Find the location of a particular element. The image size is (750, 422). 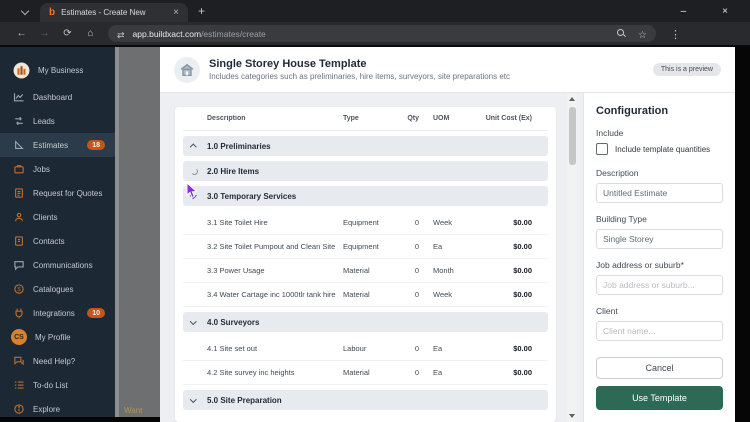

include-quantities-checkbox is located at coordinates (602, 149).